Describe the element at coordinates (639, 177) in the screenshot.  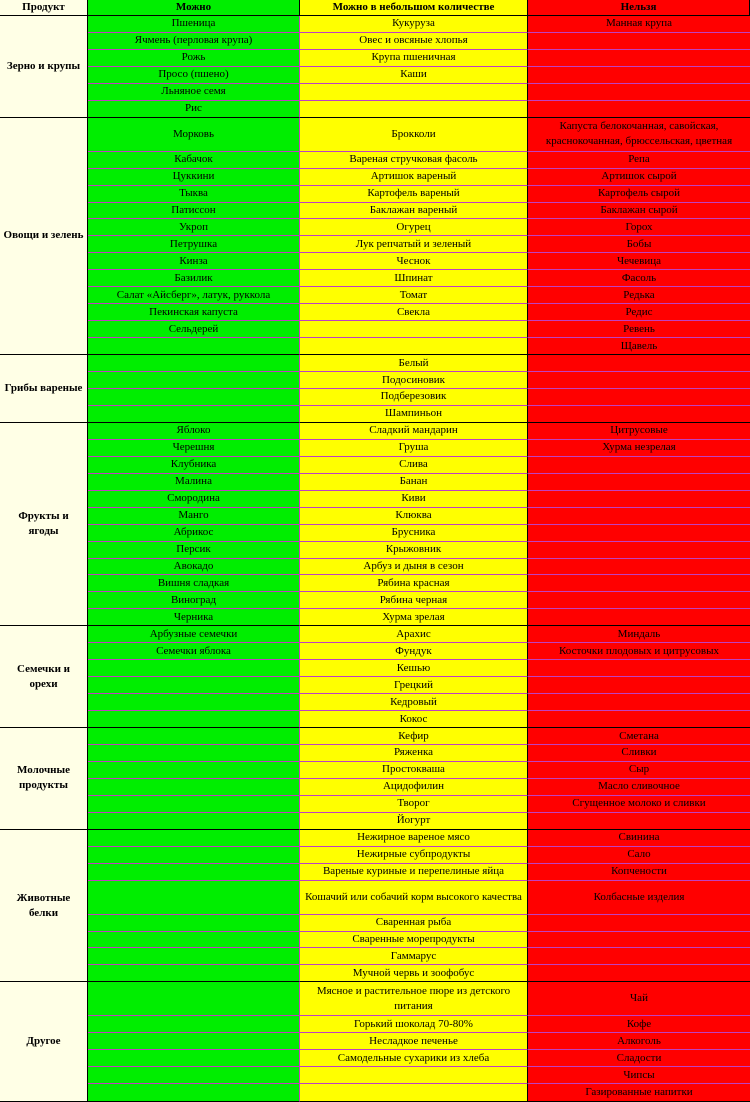
I see `forbidden-cell: Артишок сырой` at that location.